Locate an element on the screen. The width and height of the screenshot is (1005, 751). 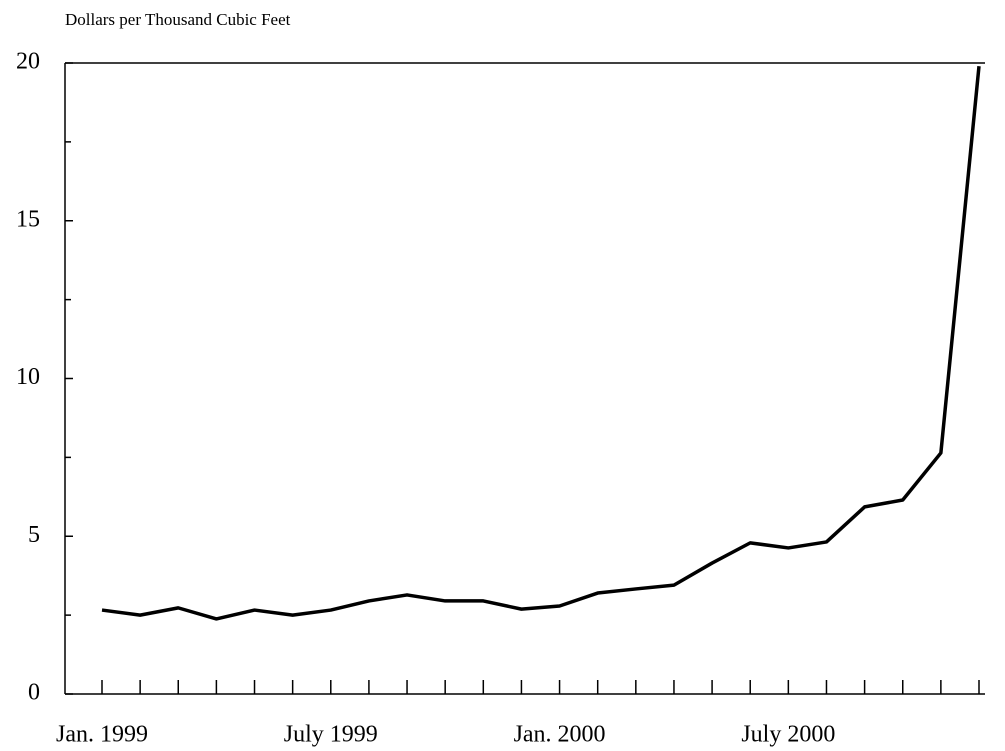
y-tick-label: 5 is located at coordinates (34, 535).